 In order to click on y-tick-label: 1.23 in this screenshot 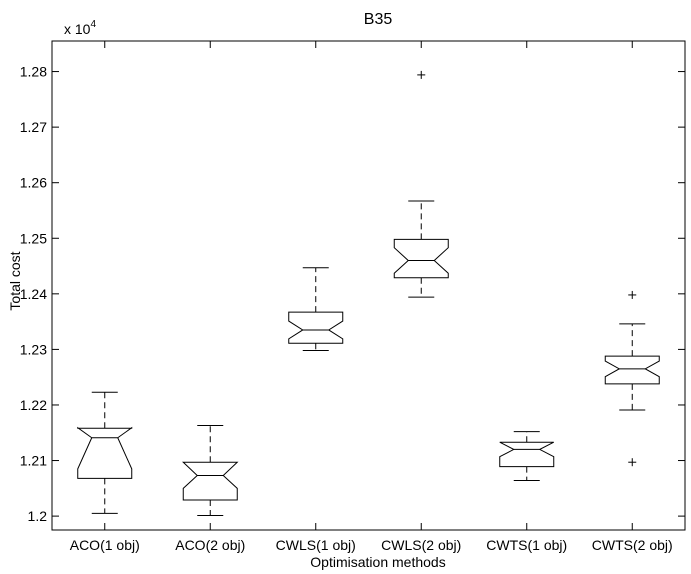, I will do `click(33, 349)`.